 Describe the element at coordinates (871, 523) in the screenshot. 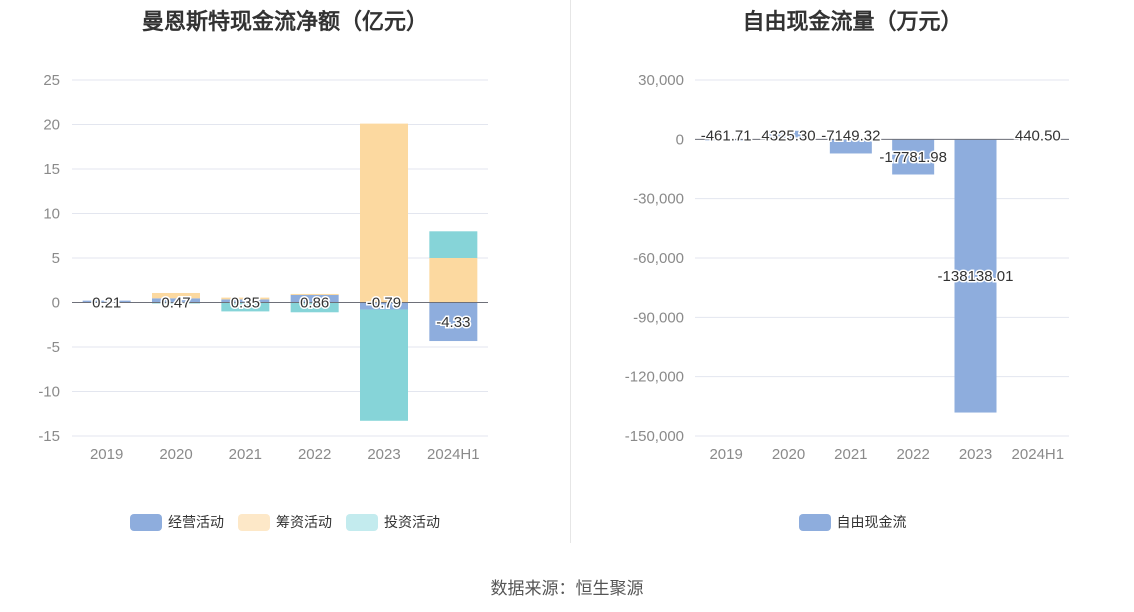

I see `legend-label: 自由现金流` at that location.